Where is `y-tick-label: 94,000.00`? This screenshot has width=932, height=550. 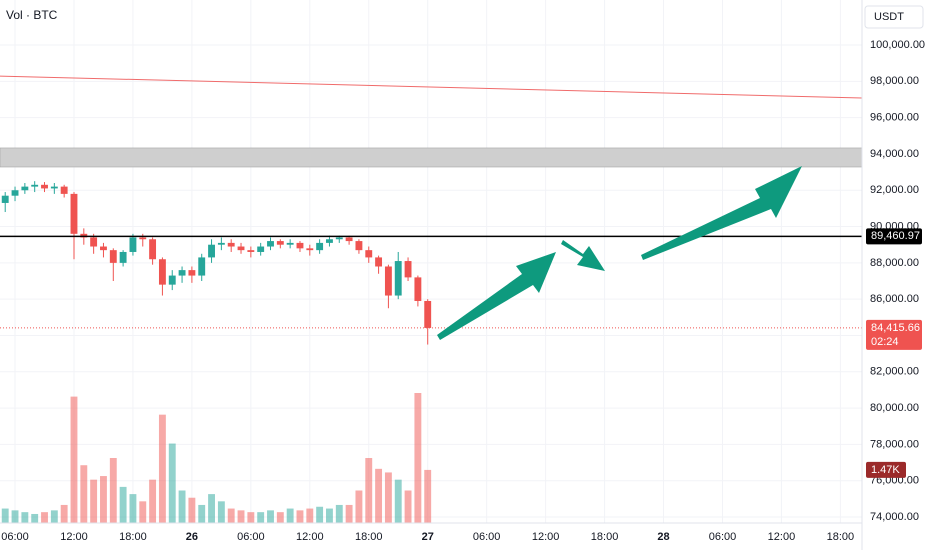
y-tick-label: 94,000.00 is located at coordinates (894, 154).